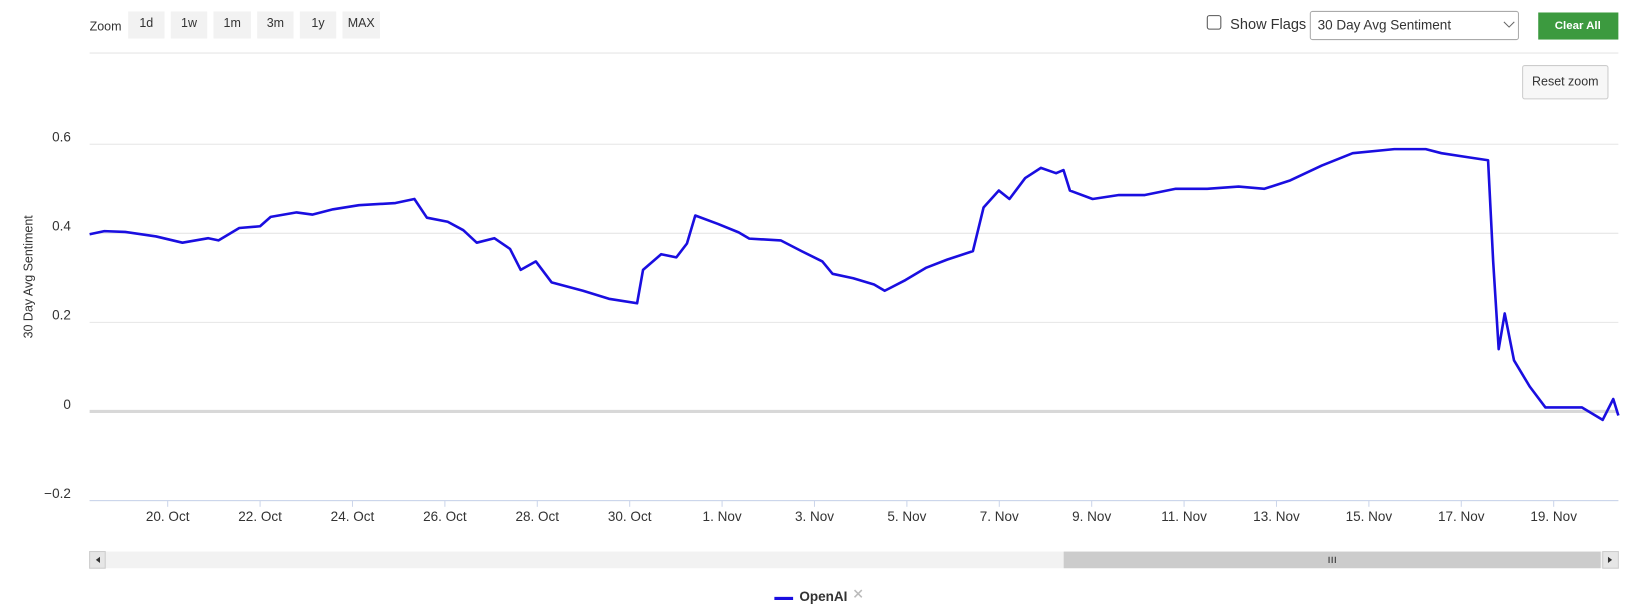 Image resolution: width=1632 pixels, height=614 pixels. I want to click on zoom-button-text: 1y, so click(318, 23).